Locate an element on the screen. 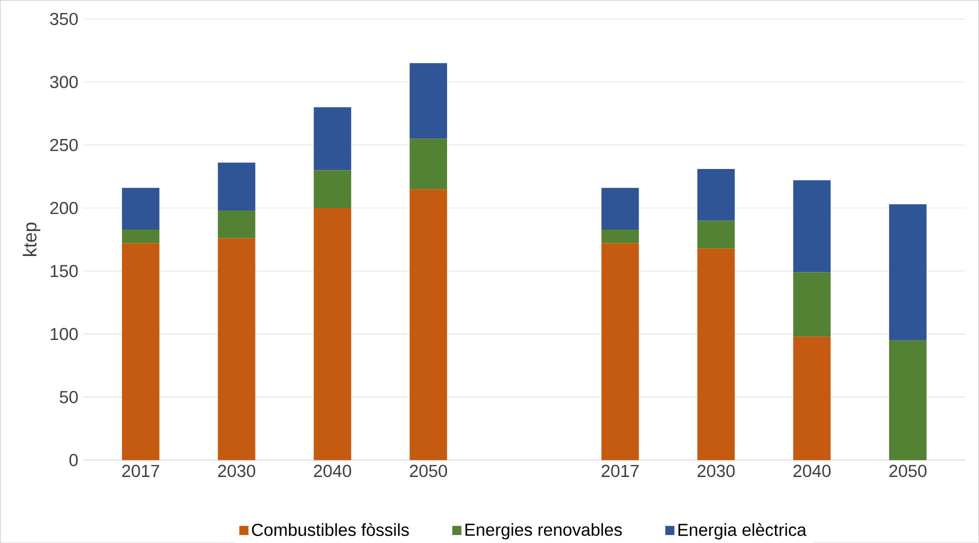 The width and height of the screenshot is (979, 543). y-tick-label: 150 is located at coordinates (64, 271).